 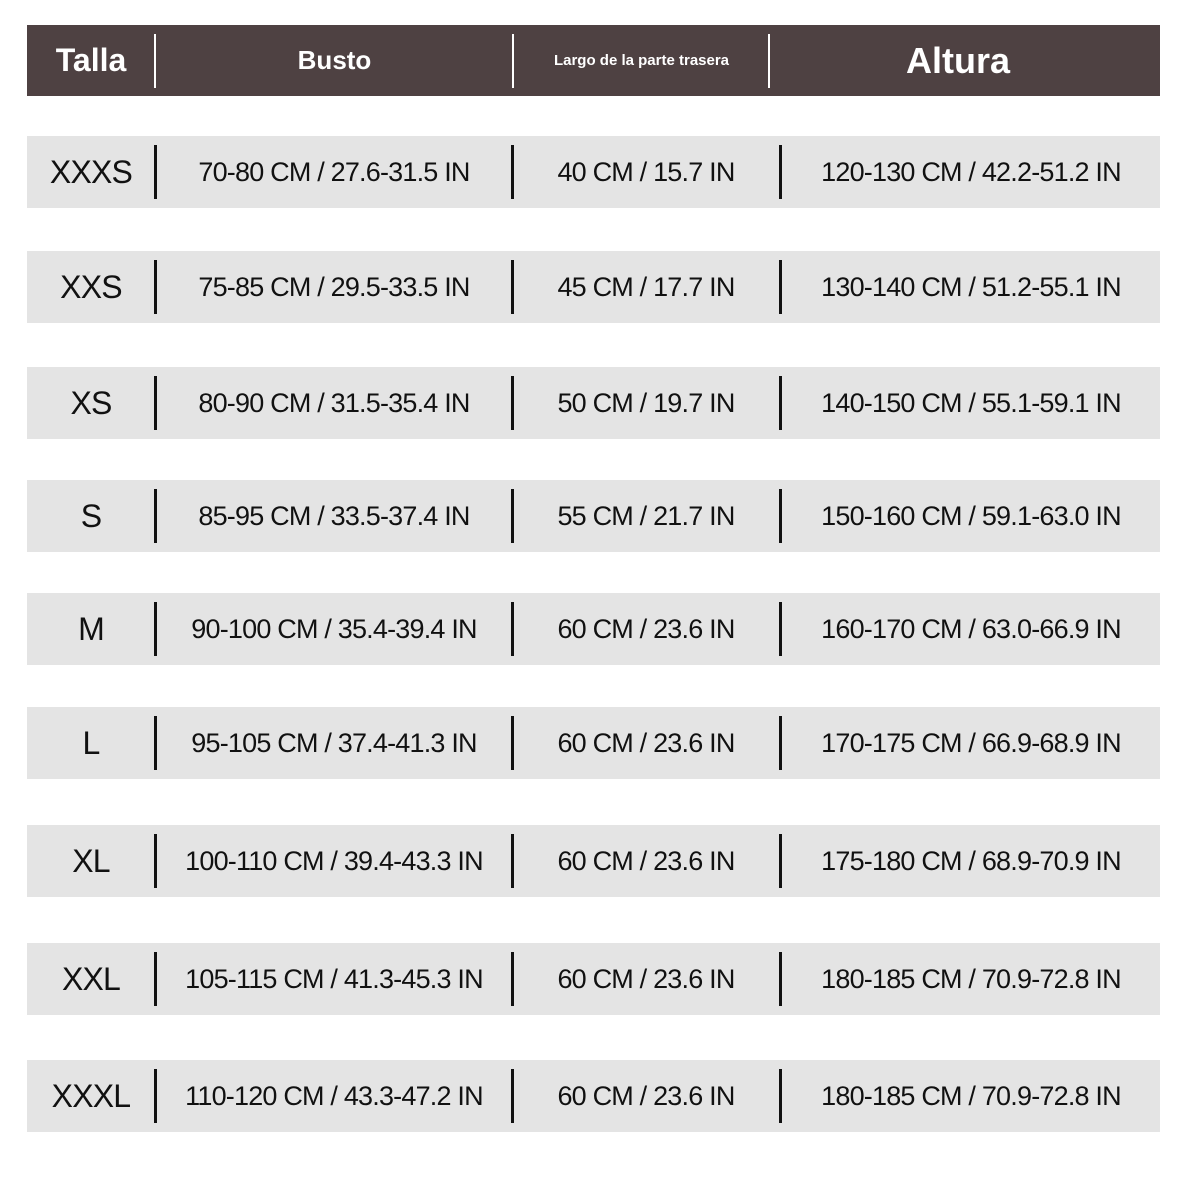 I want to click on cell-talla: XXXL, so click(x=91, y=1095).